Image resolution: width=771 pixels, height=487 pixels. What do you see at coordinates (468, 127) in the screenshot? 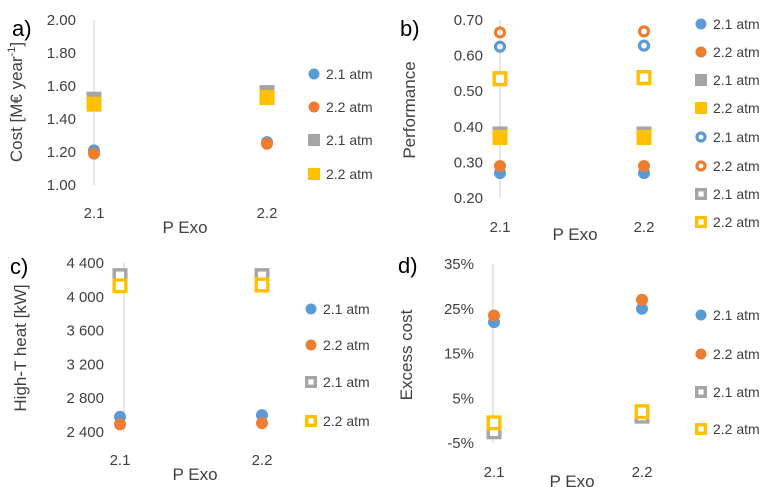
I see `y-tick-label: 0.40` at bounding box center [468, 127].